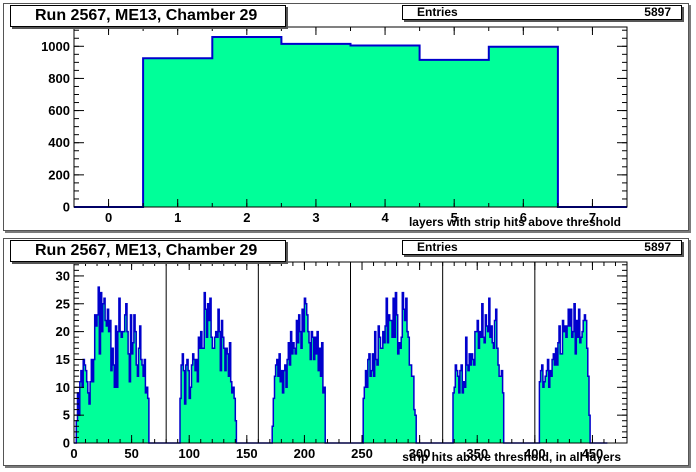  What do you see at coordinates (59, 174) in the screenshot?
I see `y-tick-label: 200` at bounding box center [59, 174].